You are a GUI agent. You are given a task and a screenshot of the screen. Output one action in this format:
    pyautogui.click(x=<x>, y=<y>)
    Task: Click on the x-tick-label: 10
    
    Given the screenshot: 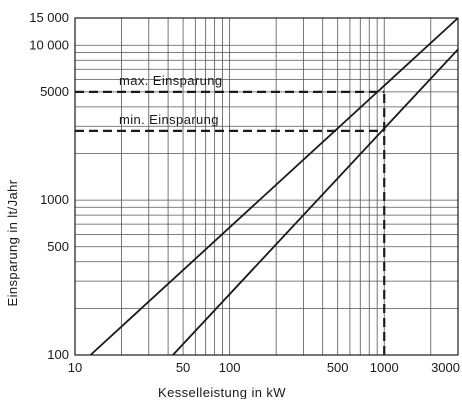 What is the action you would take?
    pyautogui.click(x=75, y=367)
    